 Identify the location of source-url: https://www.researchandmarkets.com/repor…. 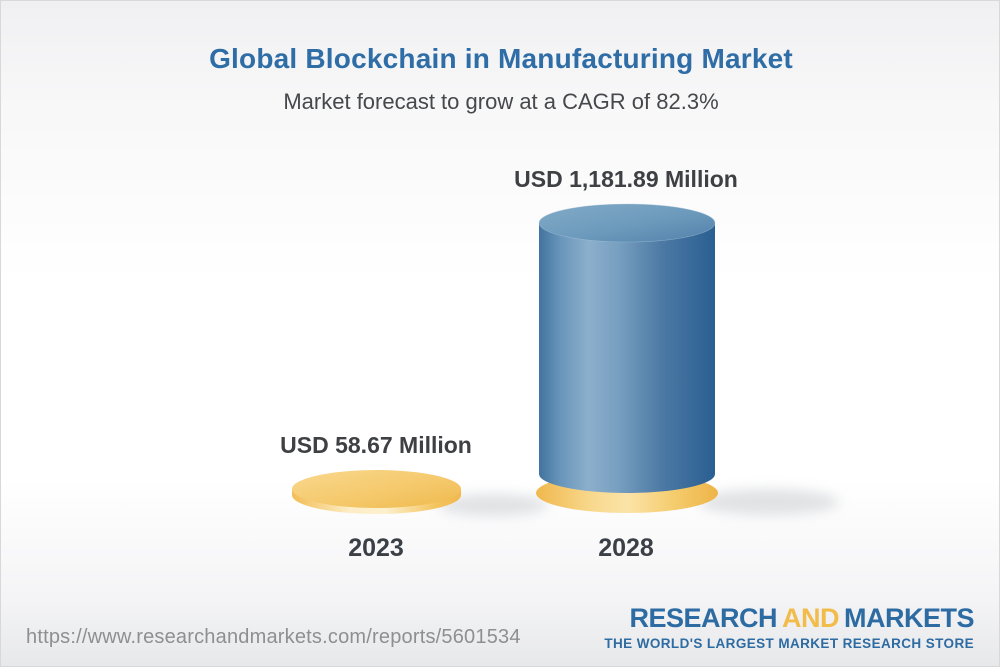
(273, 637).